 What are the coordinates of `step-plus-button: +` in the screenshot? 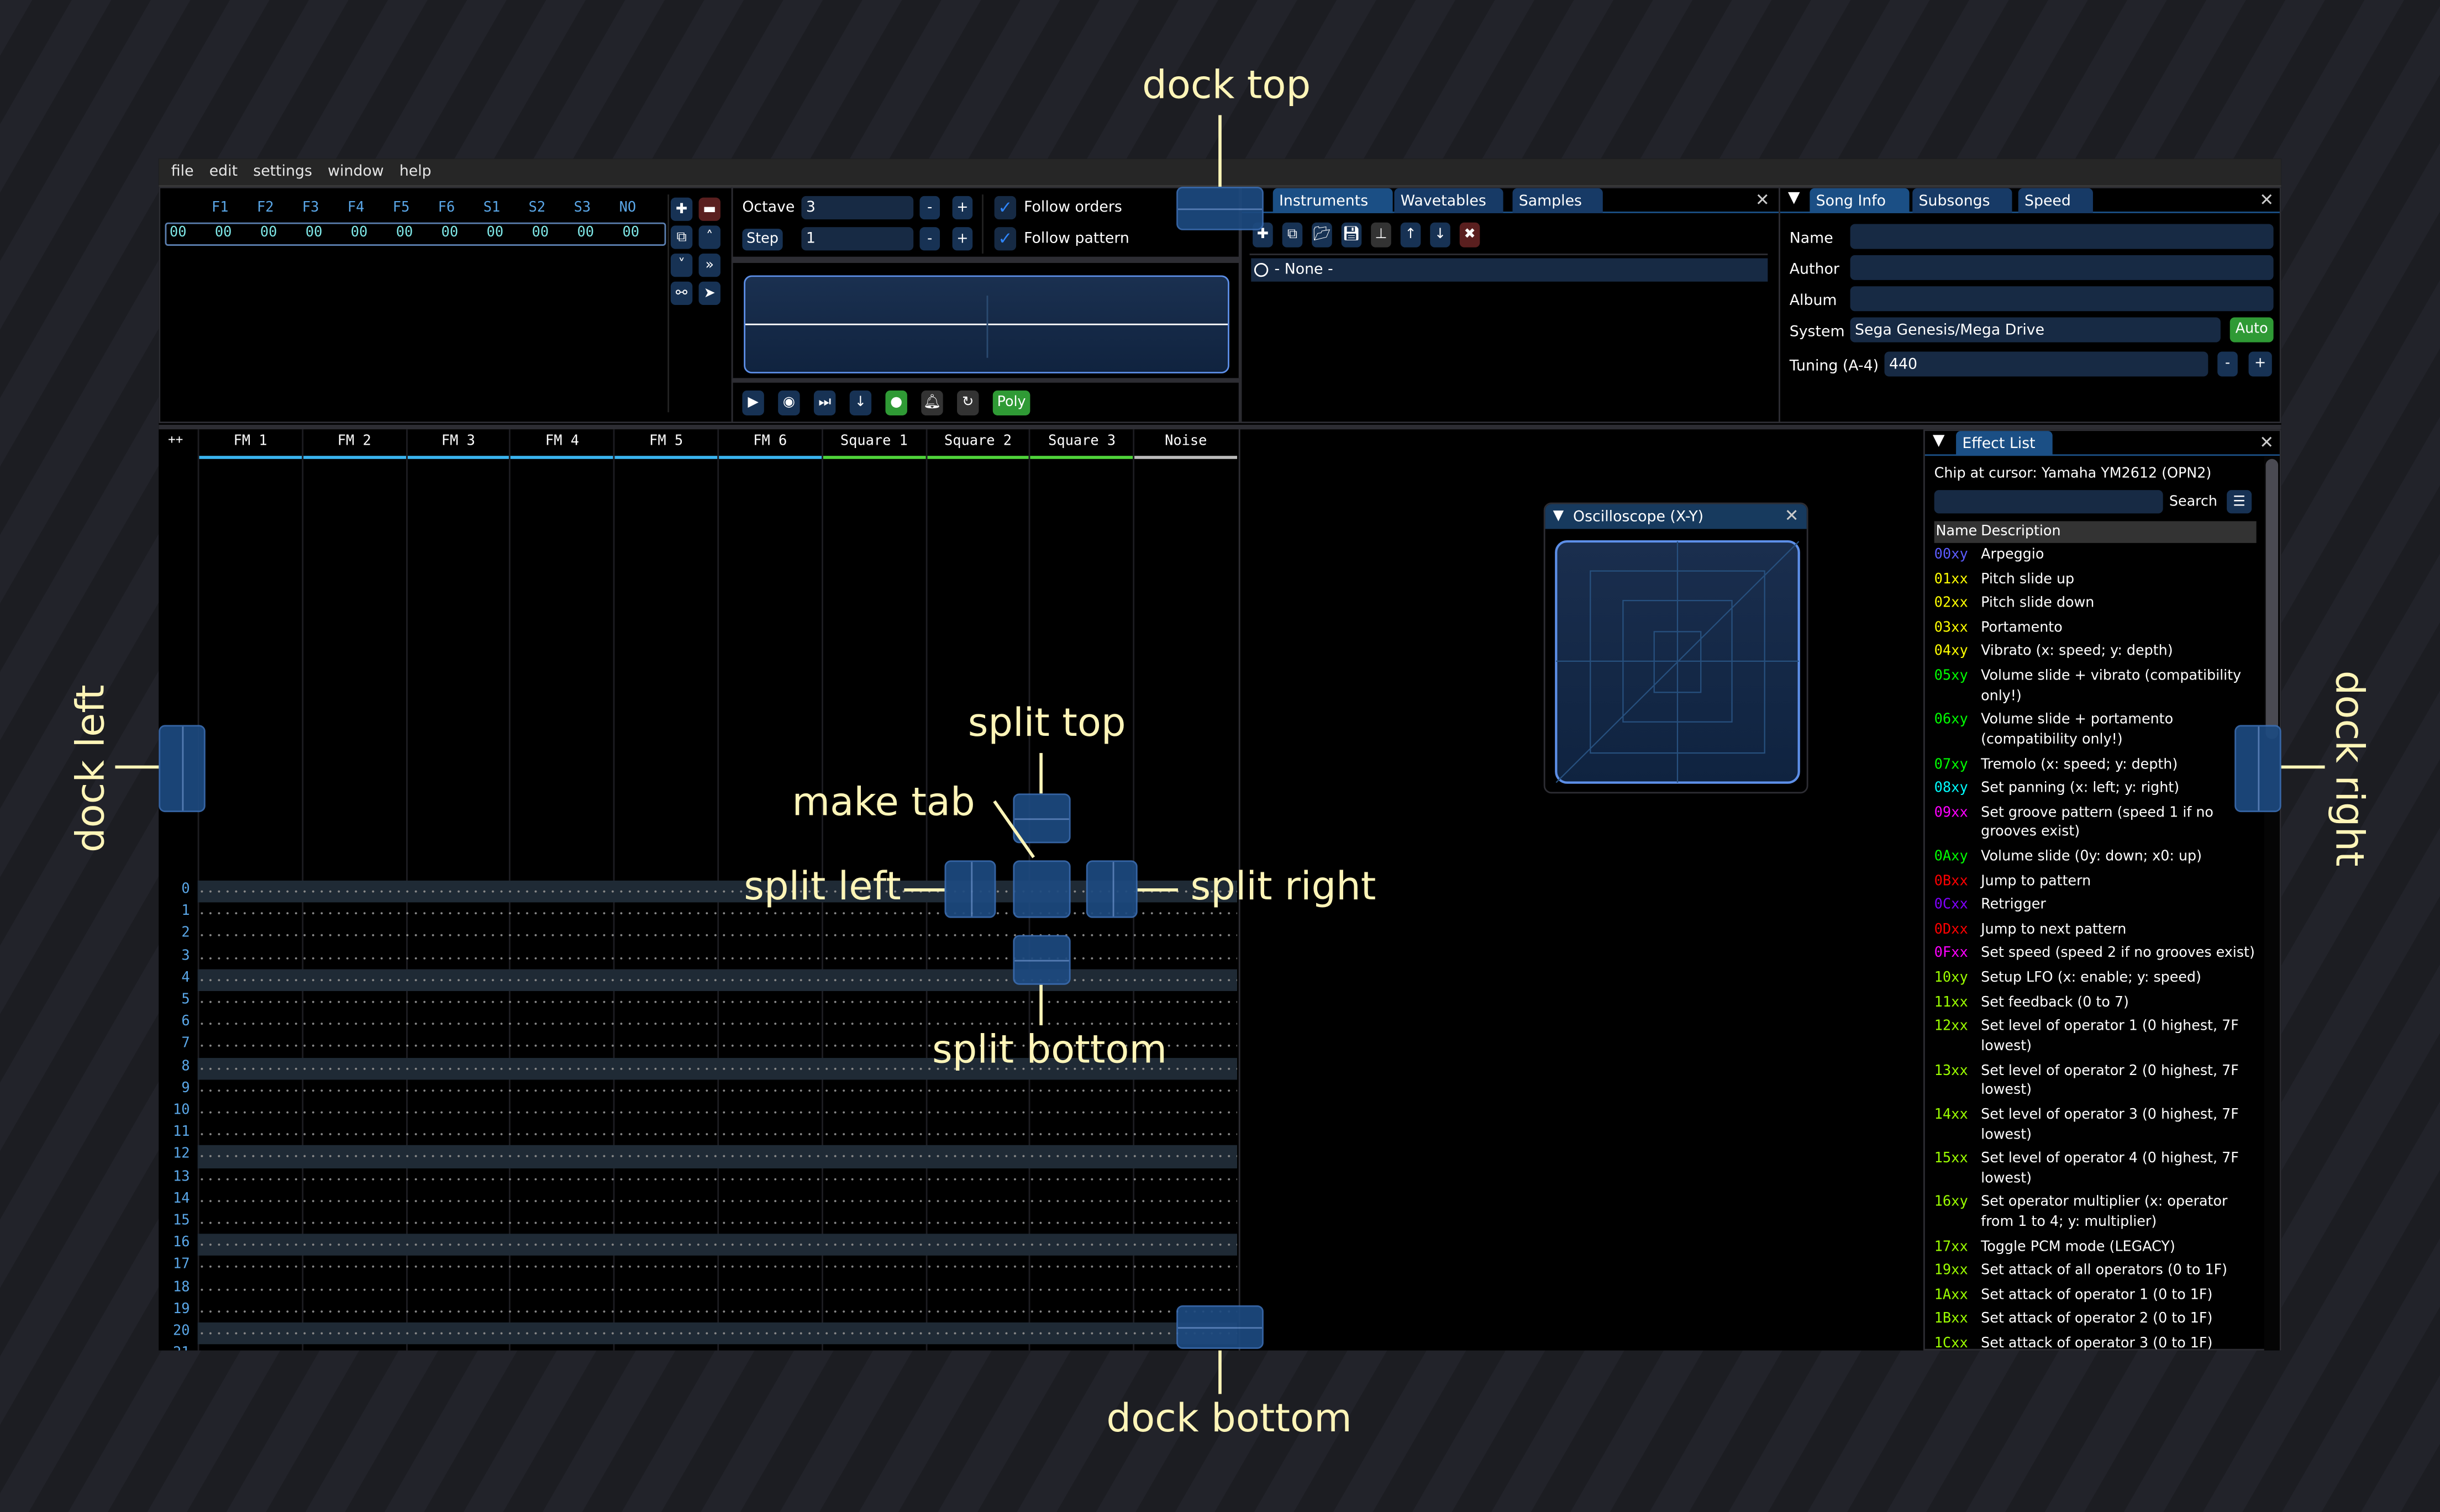 It's located at (962, 239).